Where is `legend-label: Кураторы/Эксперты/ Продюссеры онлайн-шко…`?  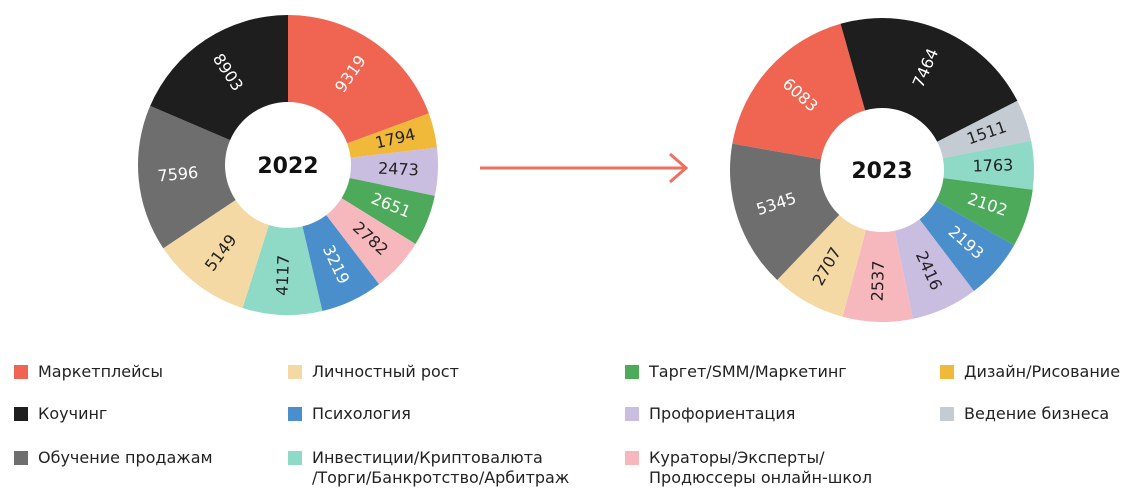
legend-label: Кураторы/Эксперты/ Продюссеры онлайн-шко… is located at coordinates (761, 467).